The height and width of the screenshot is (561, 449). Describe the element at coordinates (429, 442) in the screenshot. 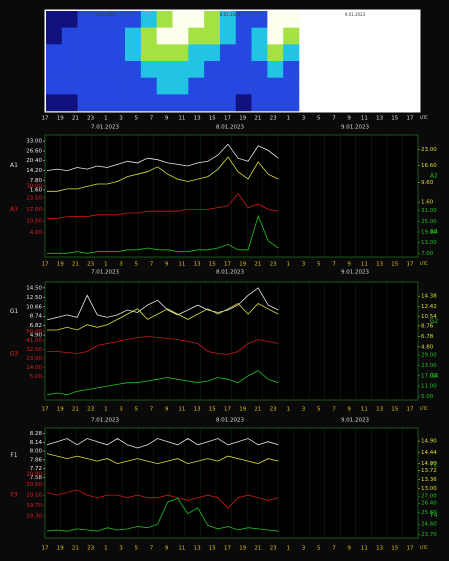

I see `tick-label: 14.90` at that location.